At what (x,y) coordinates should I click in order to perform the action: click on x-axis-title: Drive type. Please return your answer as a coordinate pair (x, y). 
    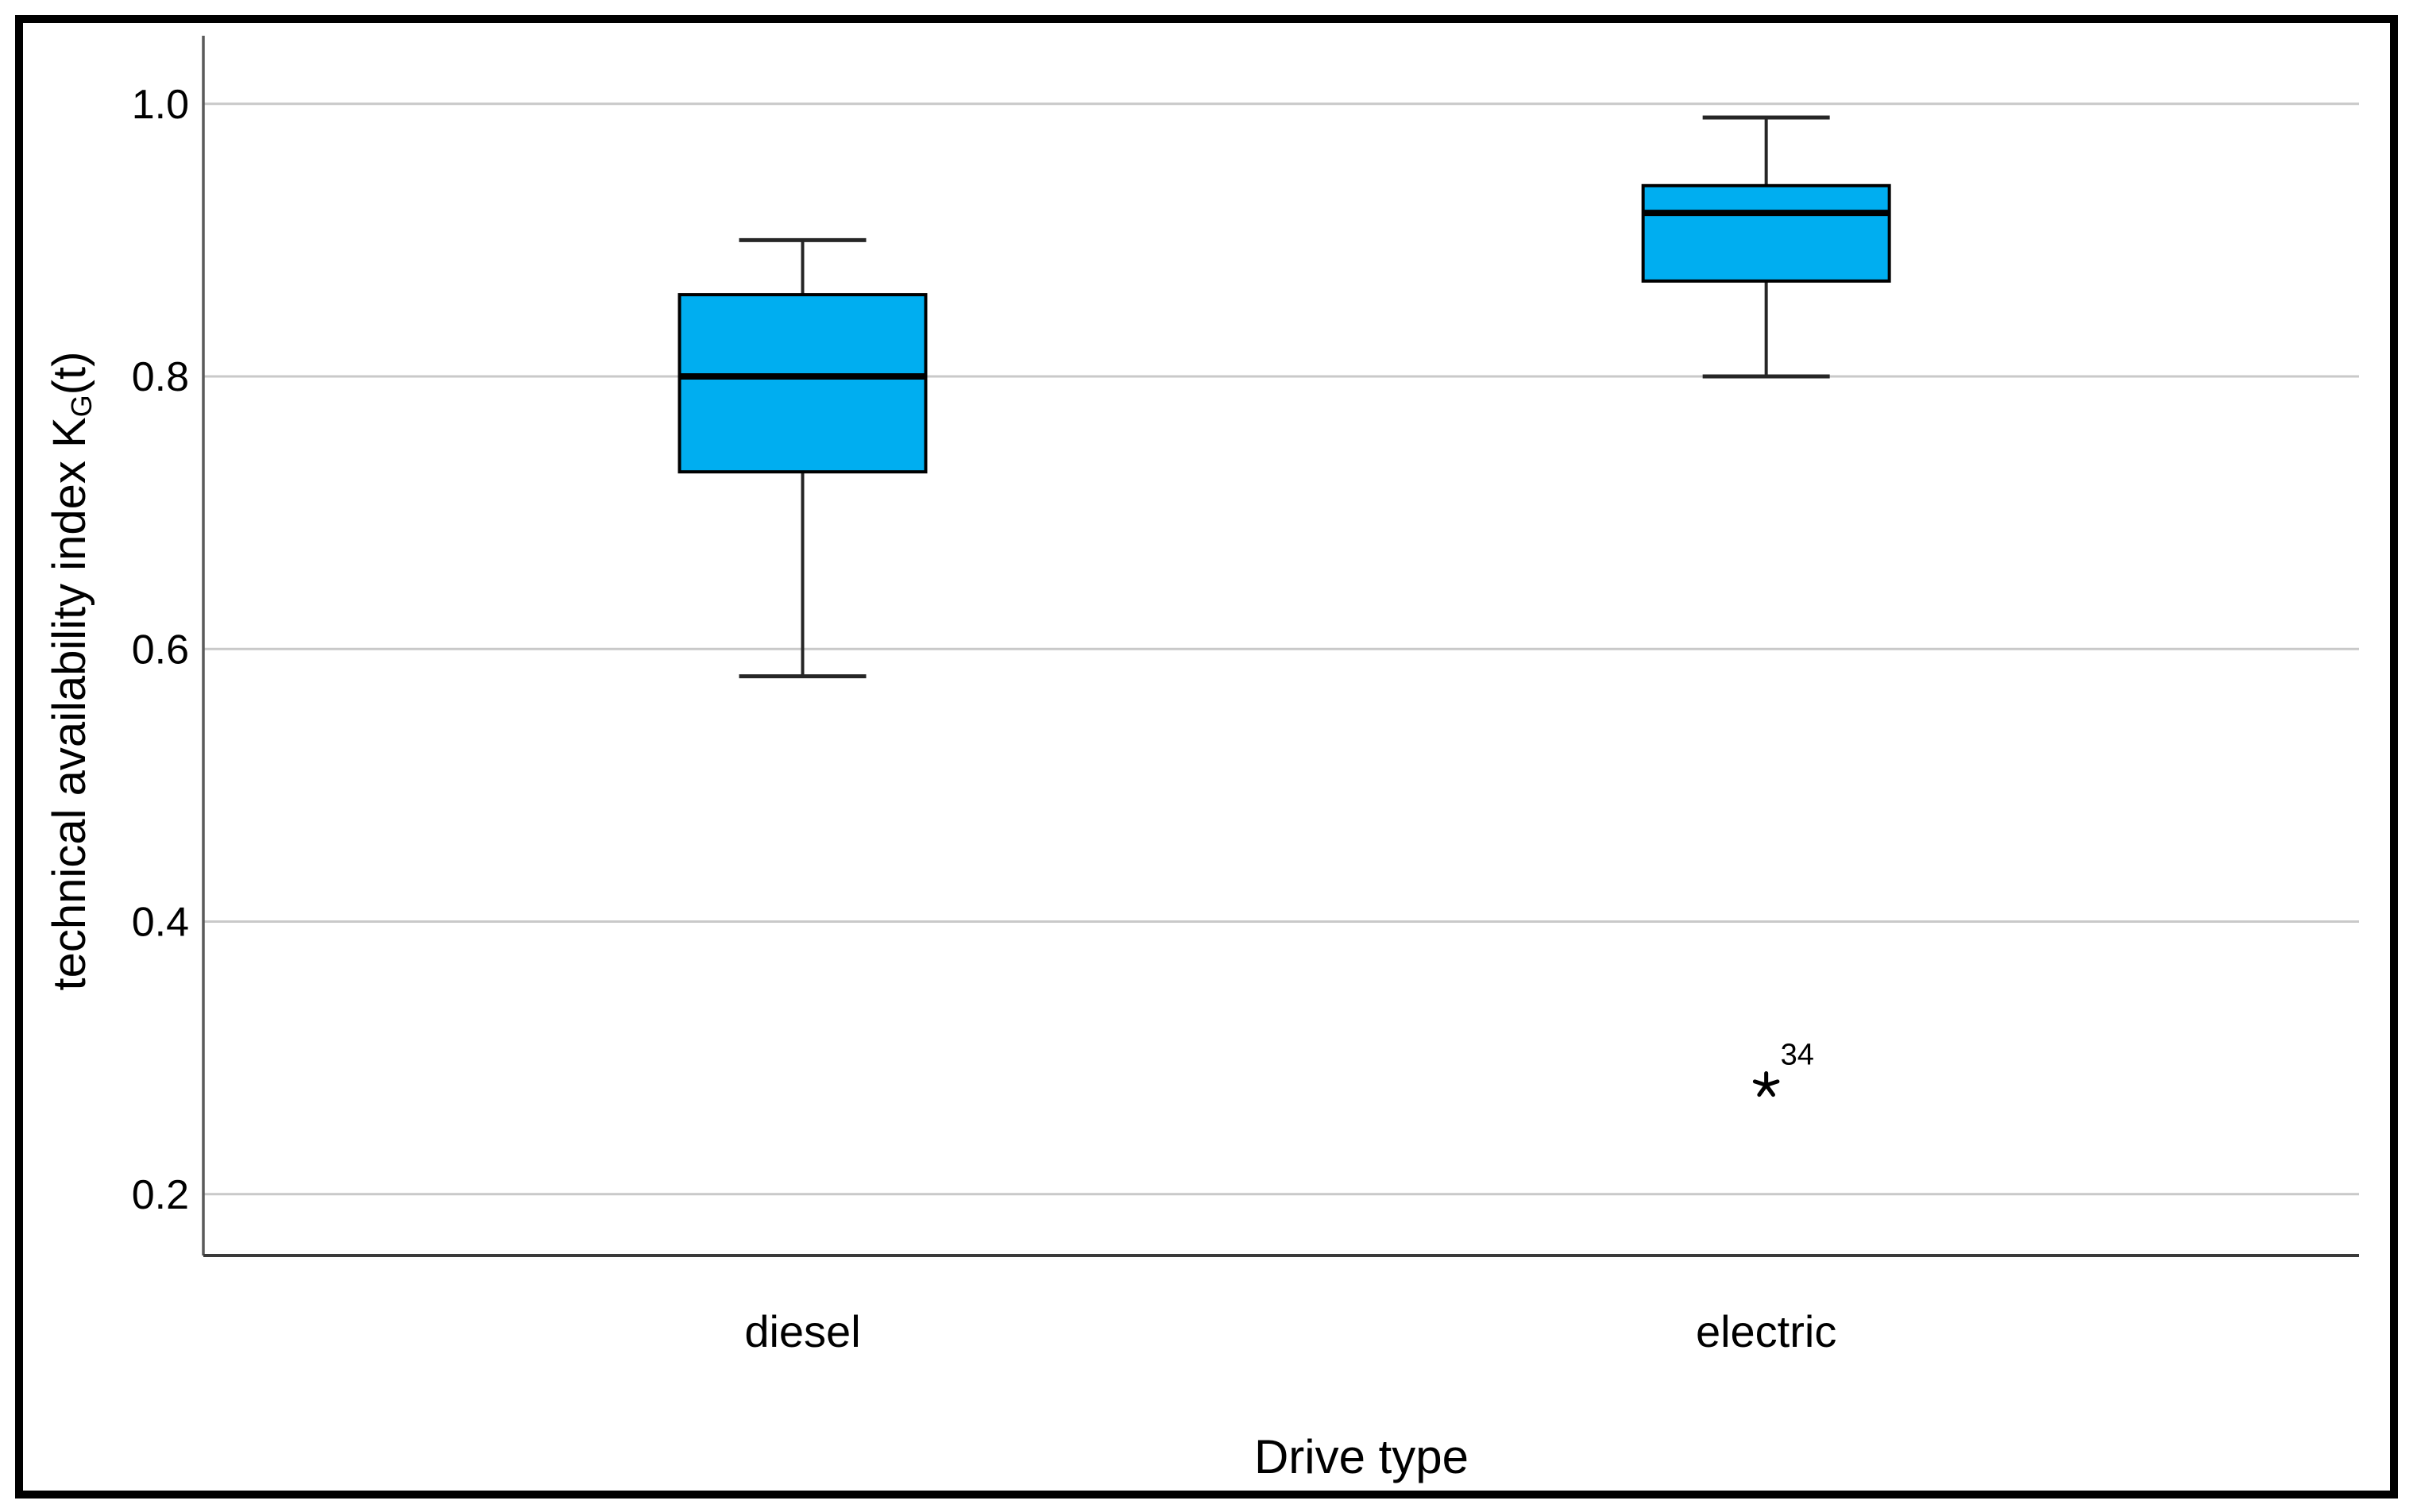
    Looking at the image, I should click on (1361, 1456).